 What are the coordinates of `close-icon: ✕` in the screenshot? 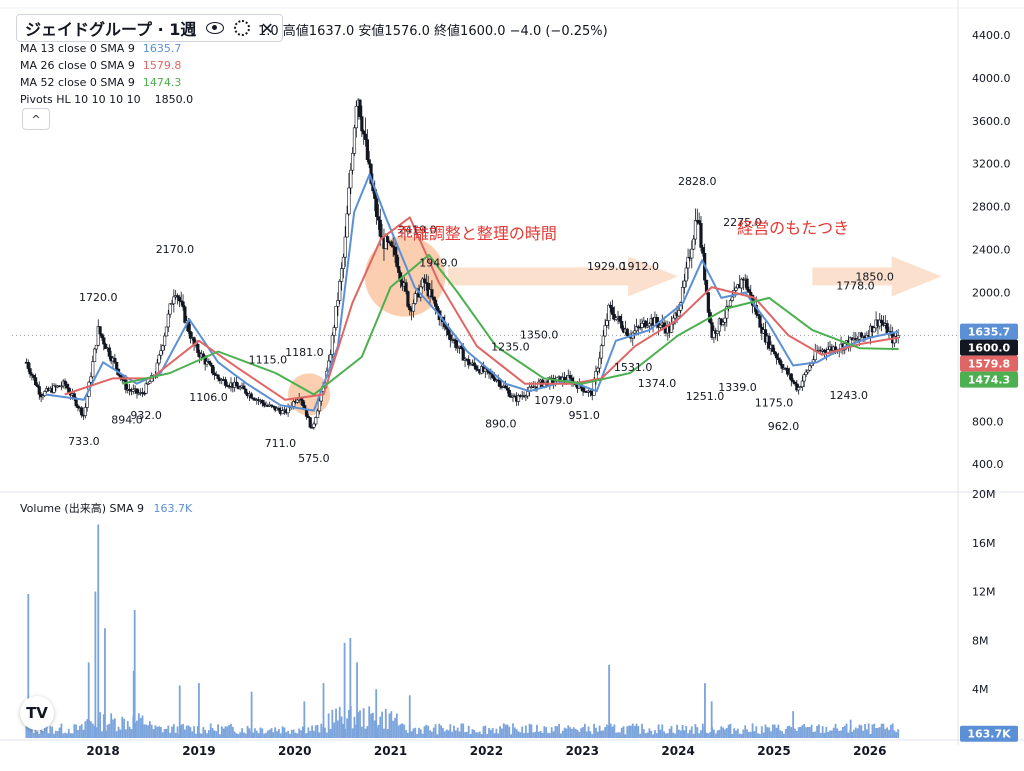 It's located at (267, 28).